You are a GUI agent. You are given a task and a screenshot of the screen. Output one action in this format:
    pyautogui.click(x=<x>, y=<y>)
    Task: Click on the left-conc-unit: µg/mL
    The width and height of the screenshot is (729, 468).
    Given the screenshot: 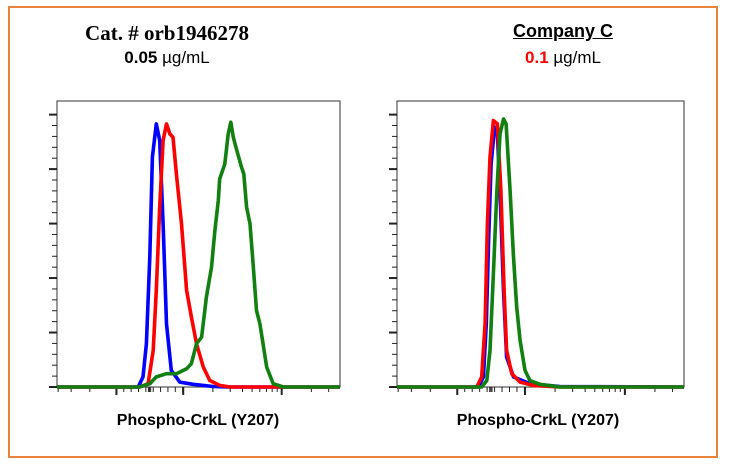 What is the action you would take?
    pyautogui.click(x=183, y=57)
    